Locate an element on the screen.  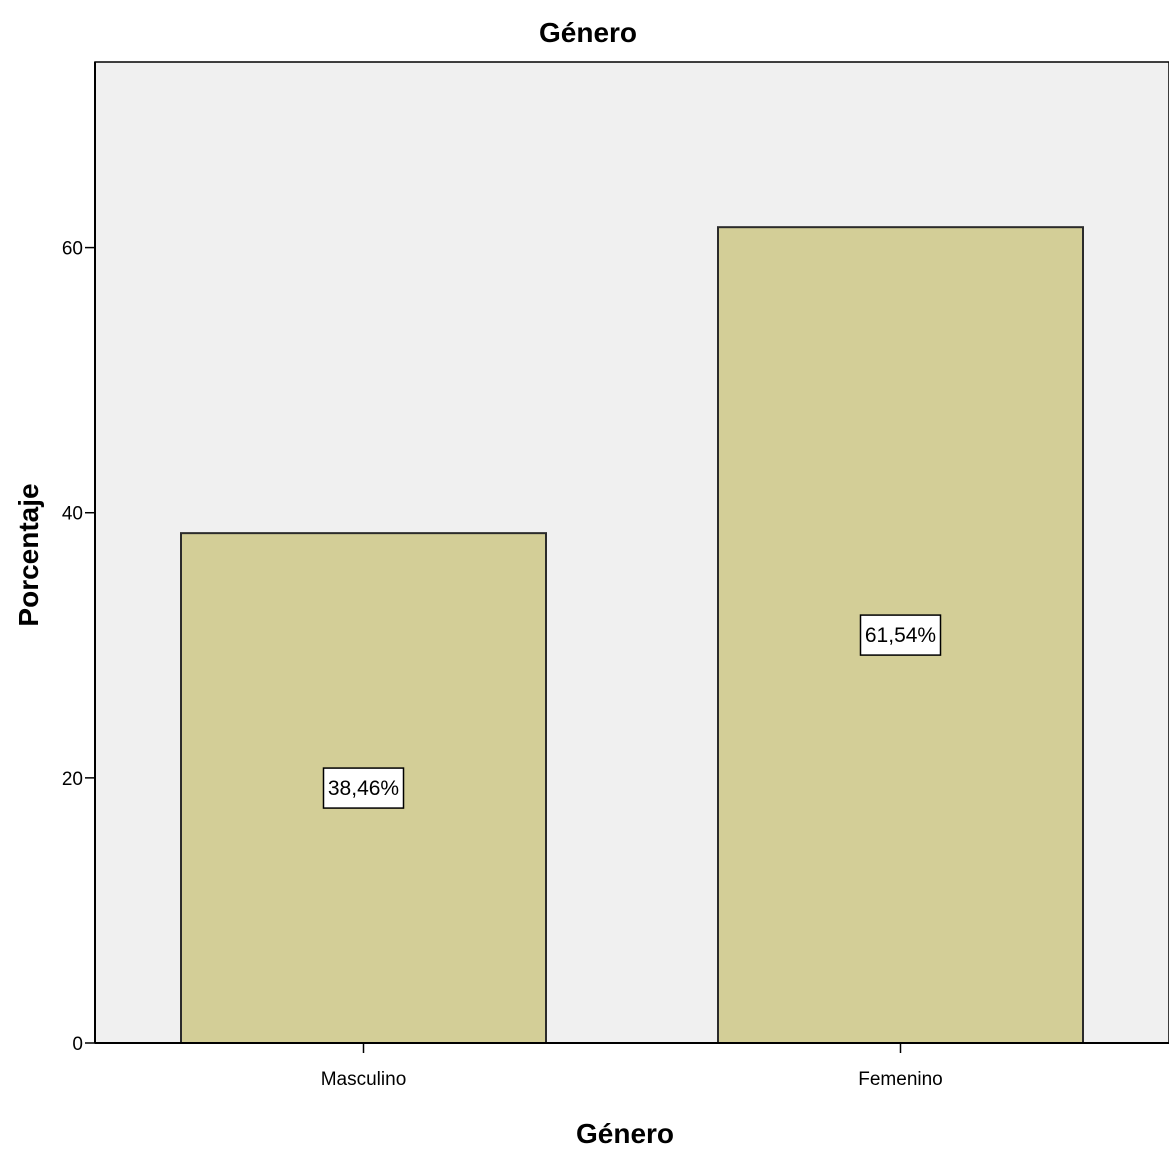
y-tick-label: 0 is located at coordinates (77, 1044).